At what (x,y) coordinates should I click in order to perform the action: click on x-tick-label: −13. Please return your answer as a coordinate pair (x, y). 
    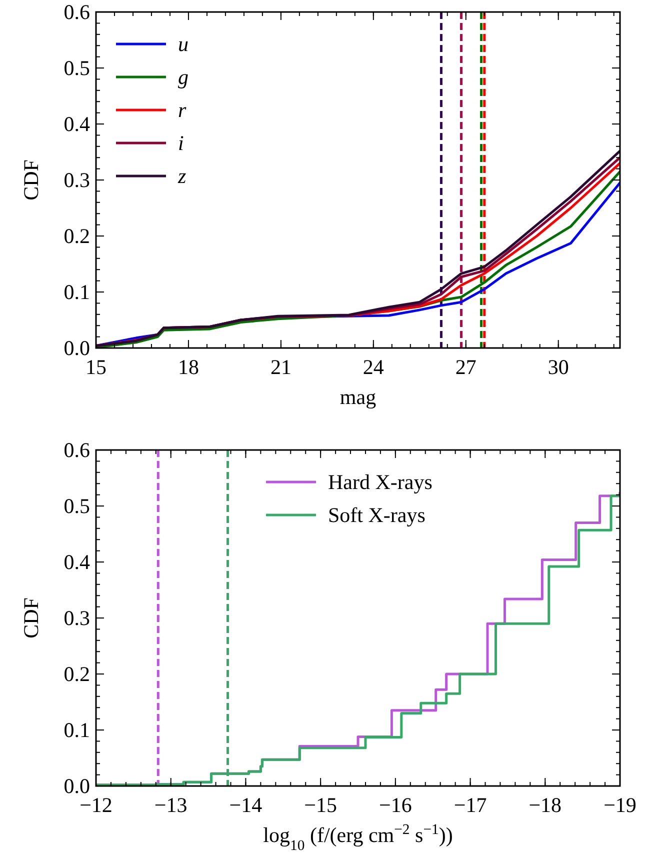
    Looking at the image, I should click on (171, 805).